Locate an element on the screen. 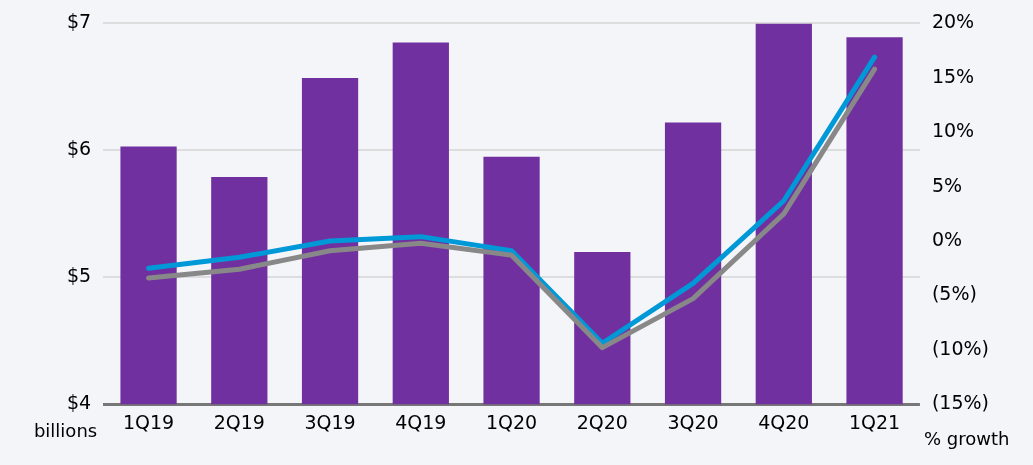 The height and width of the screenshot is (465, 1033). y-tick-label: $6 is located at coordinates (79, 148).